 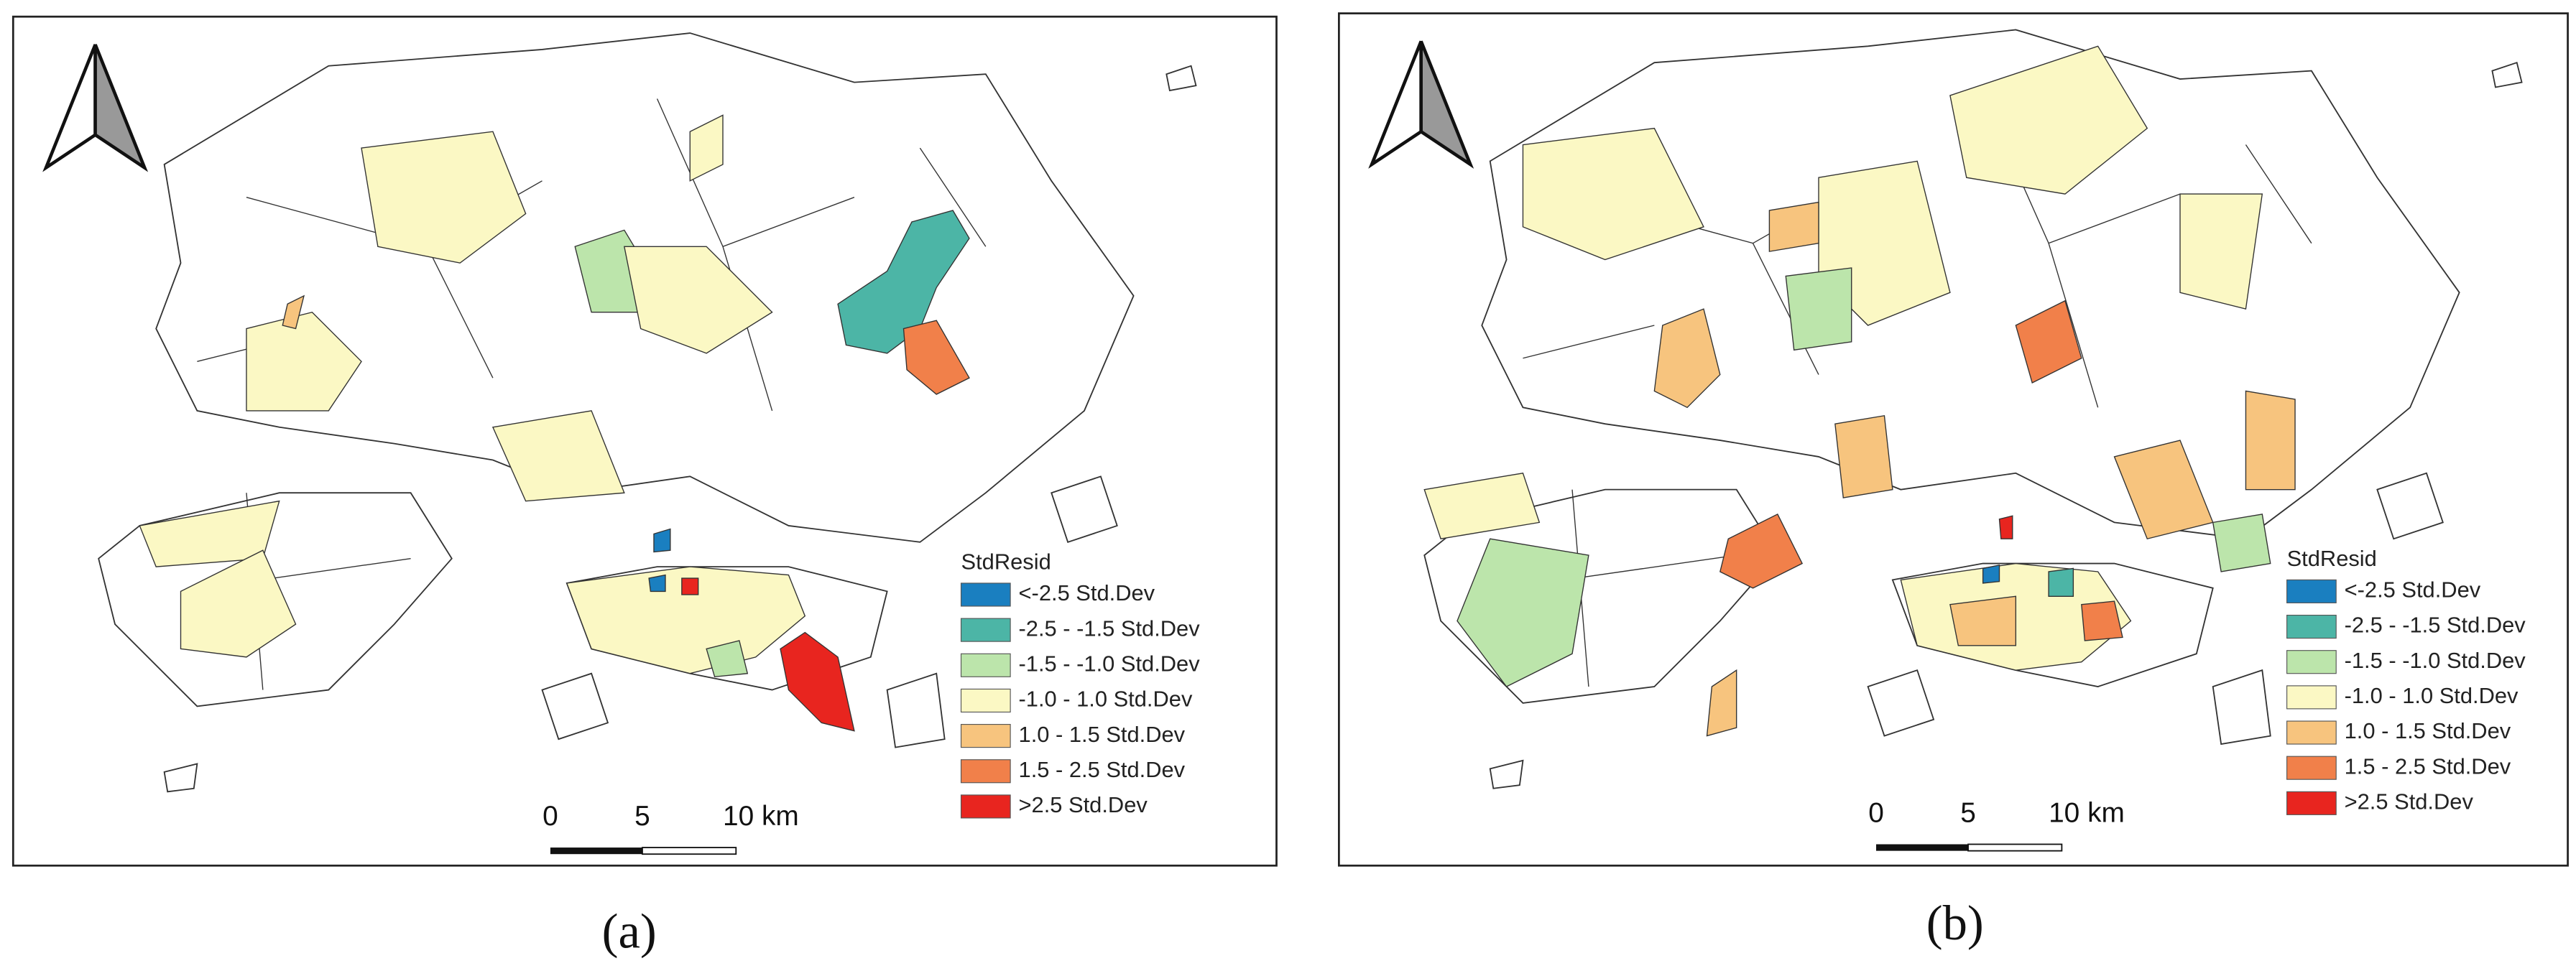 What do you see at coordinates (1955, 923) in the screenshot?
I see `panel-label: (b)` at bounding box center [1955, 923].